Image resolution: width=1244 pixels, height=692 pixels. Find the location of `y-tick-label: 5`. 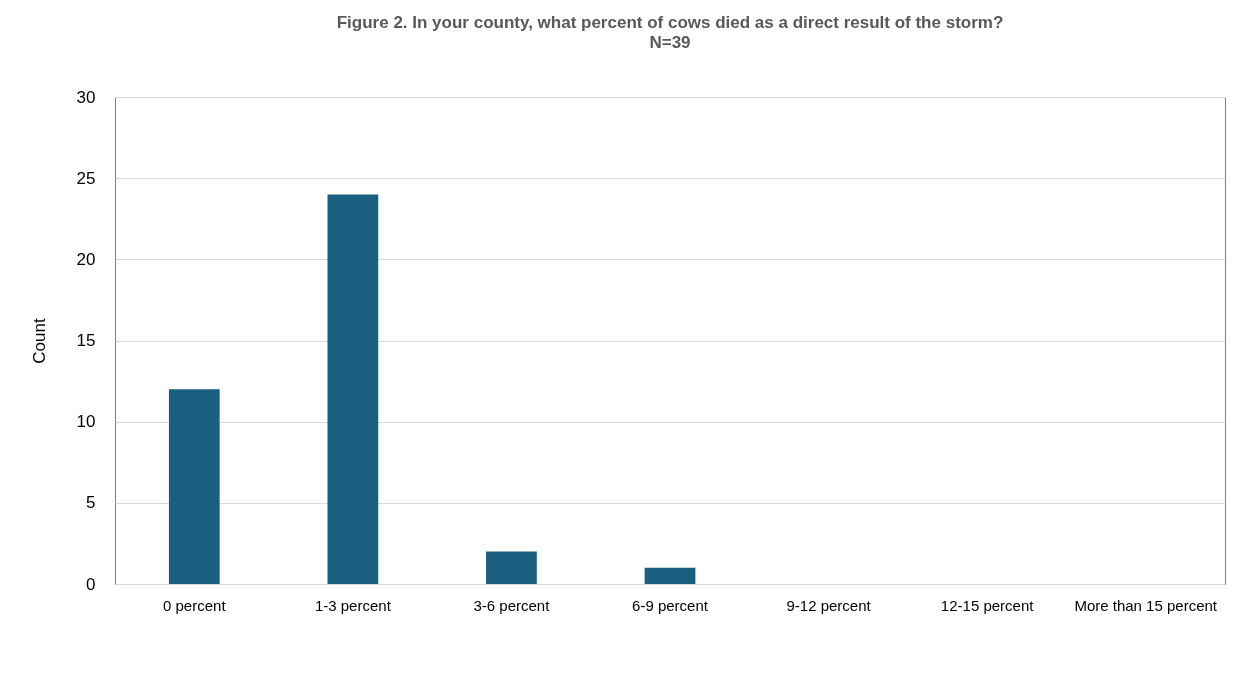

y-tick-label: 5 is located at coordinates (91, 503).